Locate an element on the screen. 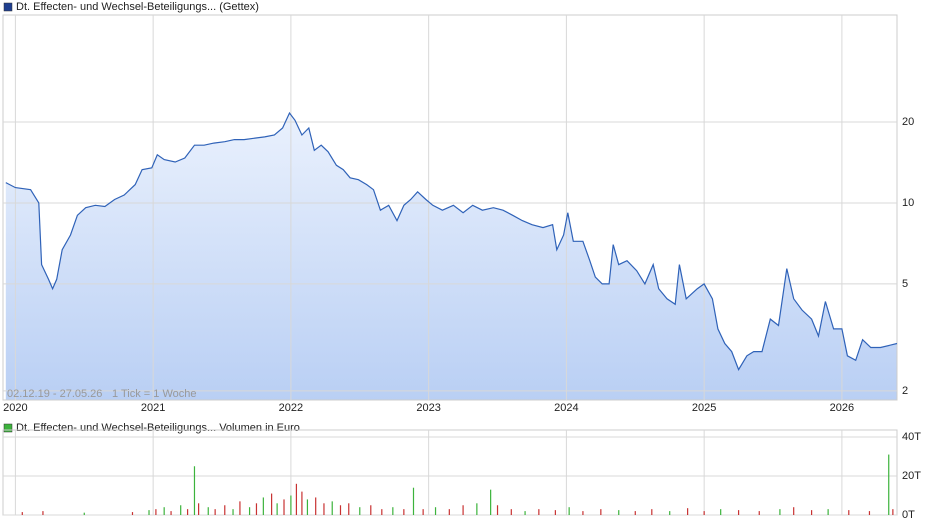 The width and height of the screenshot is (940, 526). x-tick-label: 2026 is located at coordinates (842, 408).